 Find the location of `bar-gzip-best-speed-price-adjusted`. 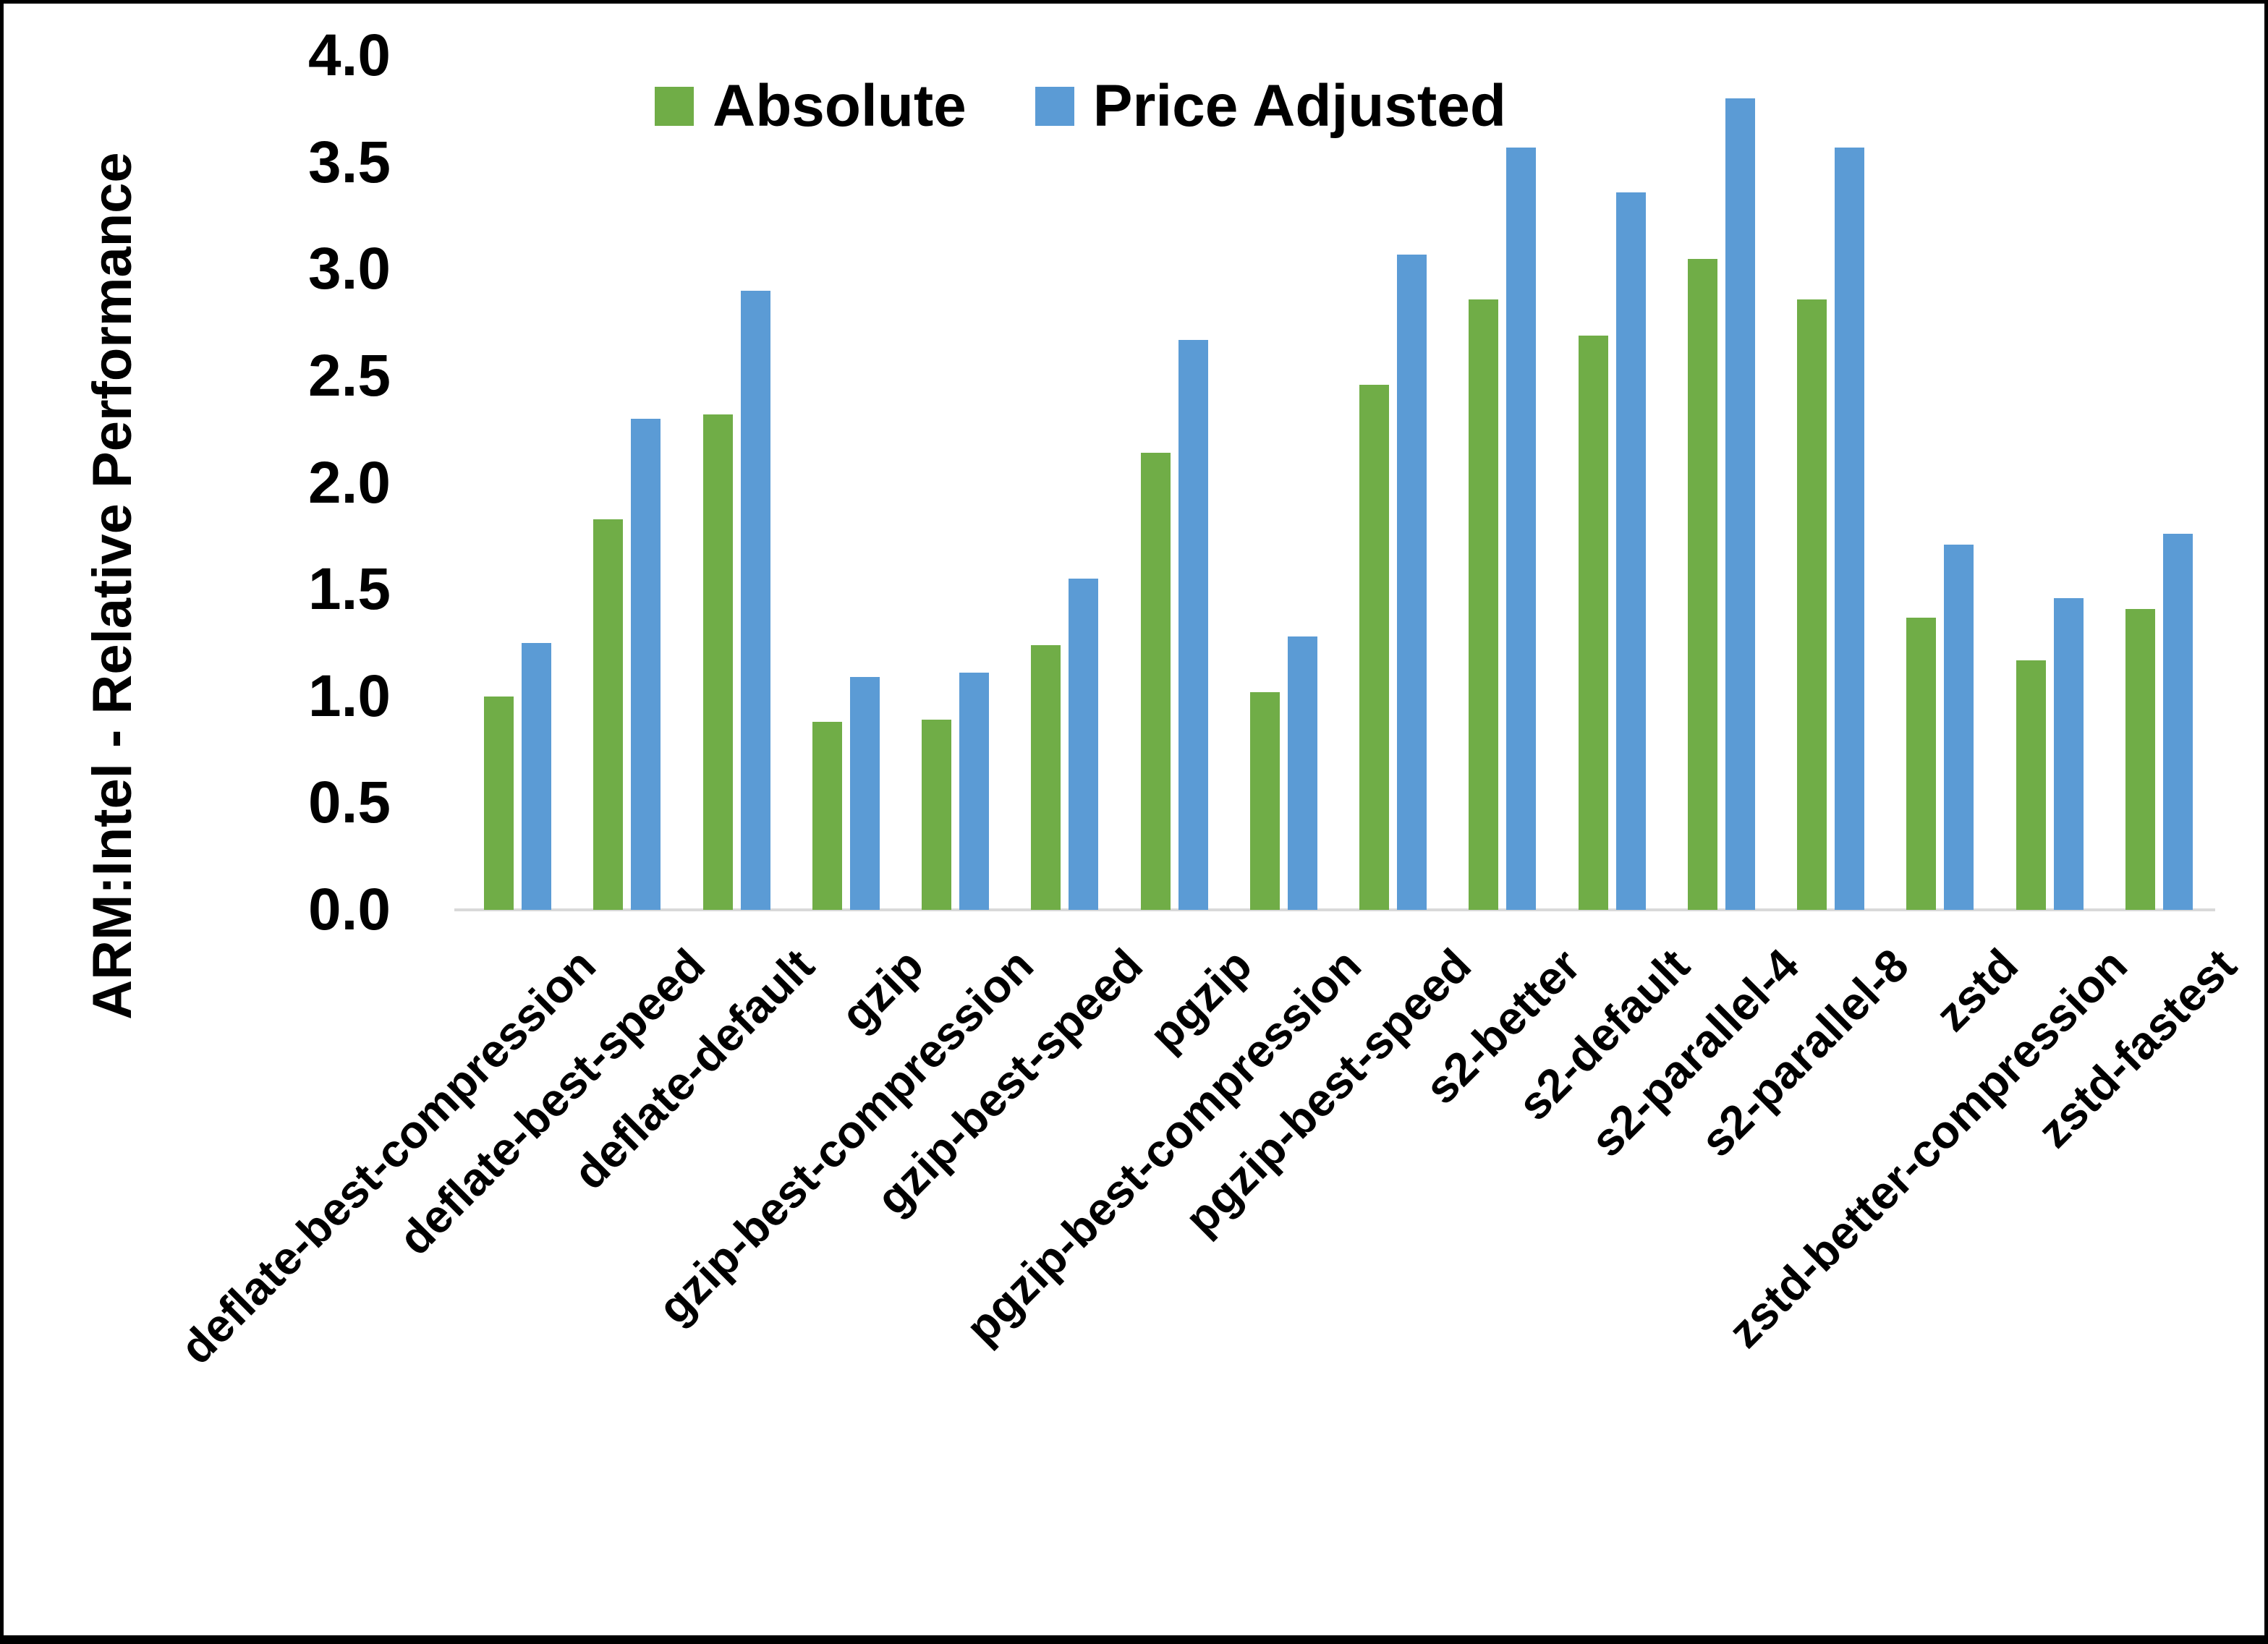

bar-gzip-best-speed-price-adjusted is located at coordinates (1084, 744).